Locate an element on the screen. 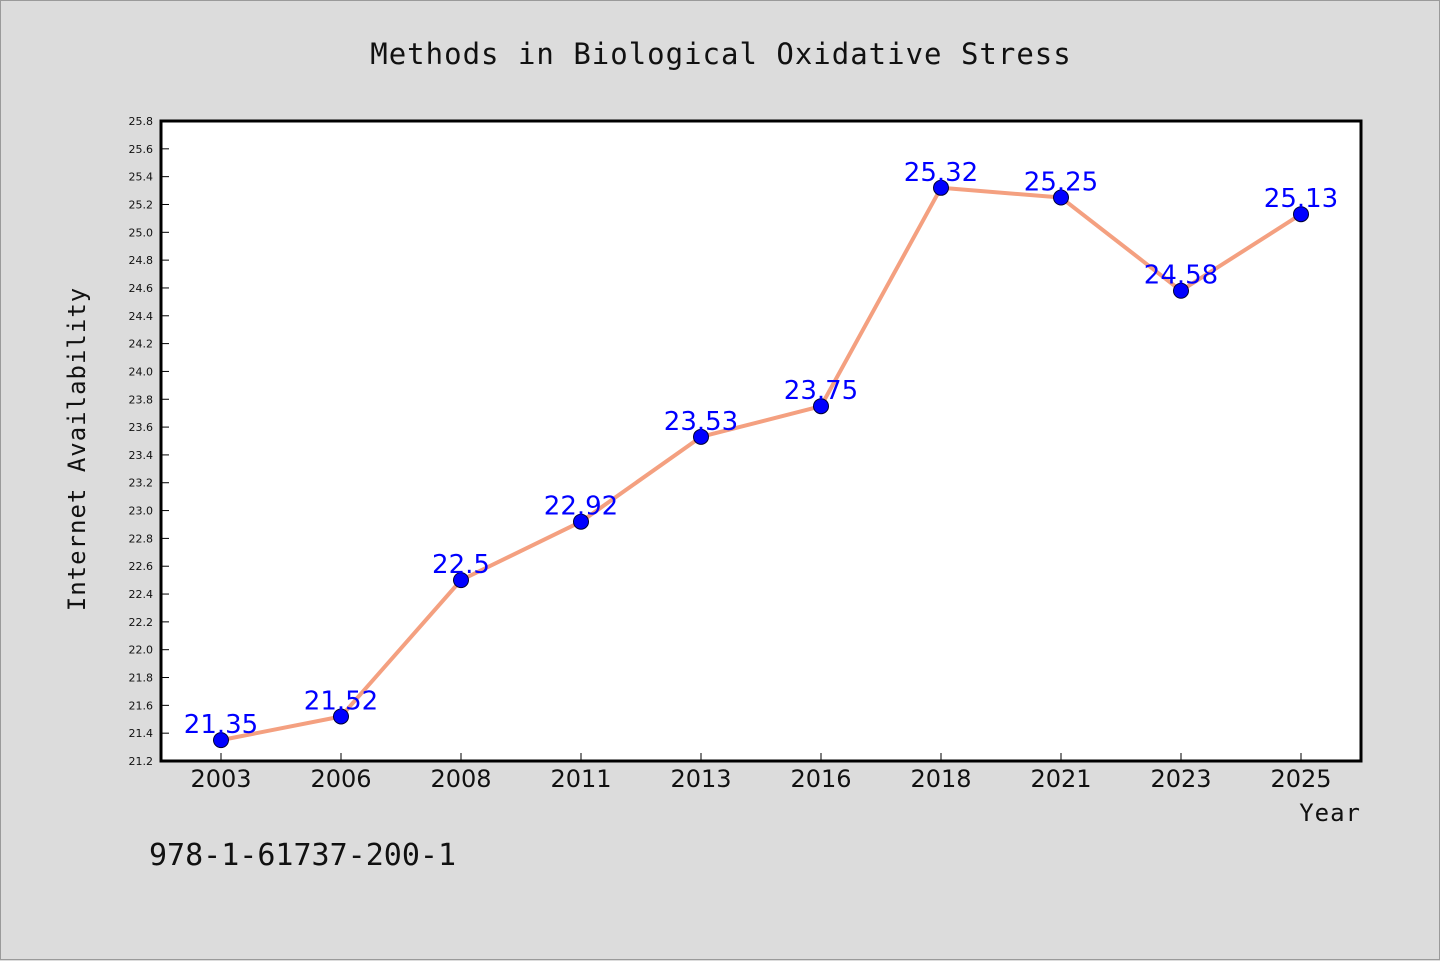 This screenshot has width=1440, height=961. y-tick-label: 24.8 is located at coordinates (141, 260).